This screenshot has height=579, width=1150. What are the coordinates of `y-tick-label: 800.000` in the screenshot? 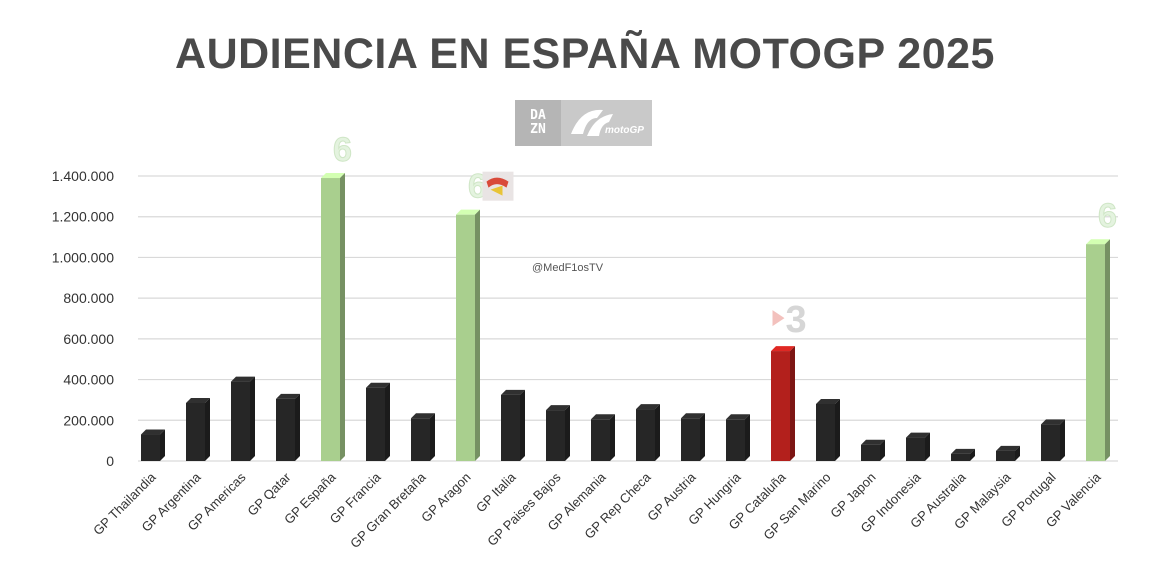 It's located at (88, 298).